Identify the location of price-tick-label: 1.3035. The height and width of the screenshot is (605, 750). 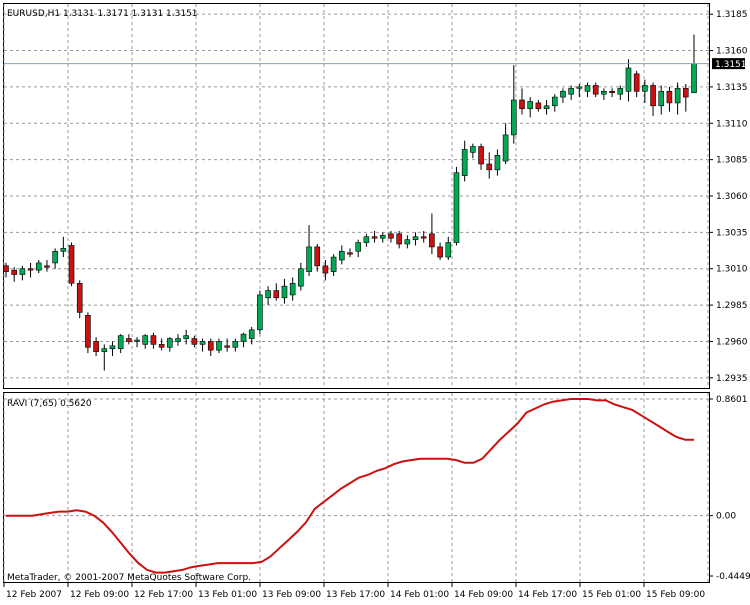
(732, 233).